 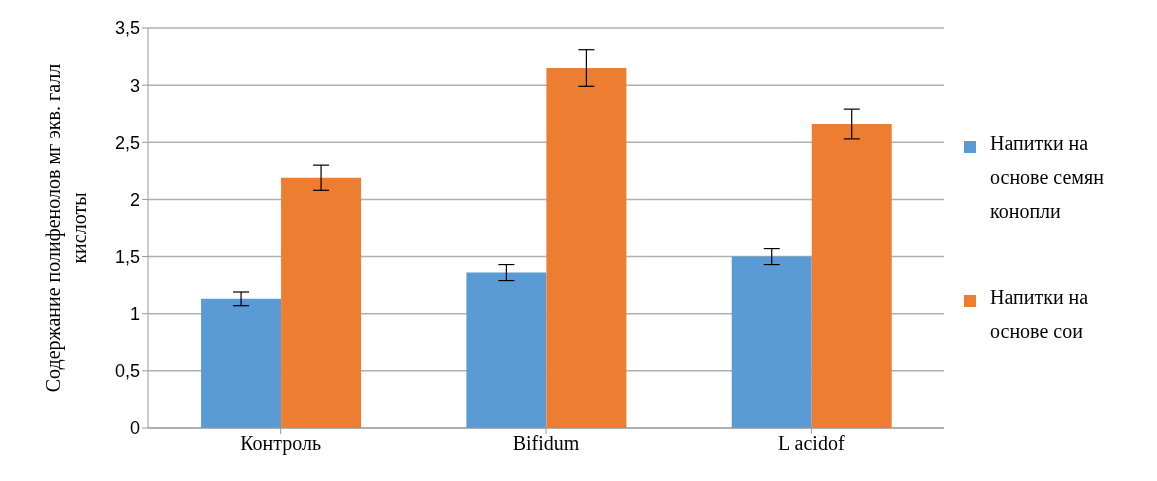 I want to click on y-tick-label: 0,5, so click(x=127, y=371).